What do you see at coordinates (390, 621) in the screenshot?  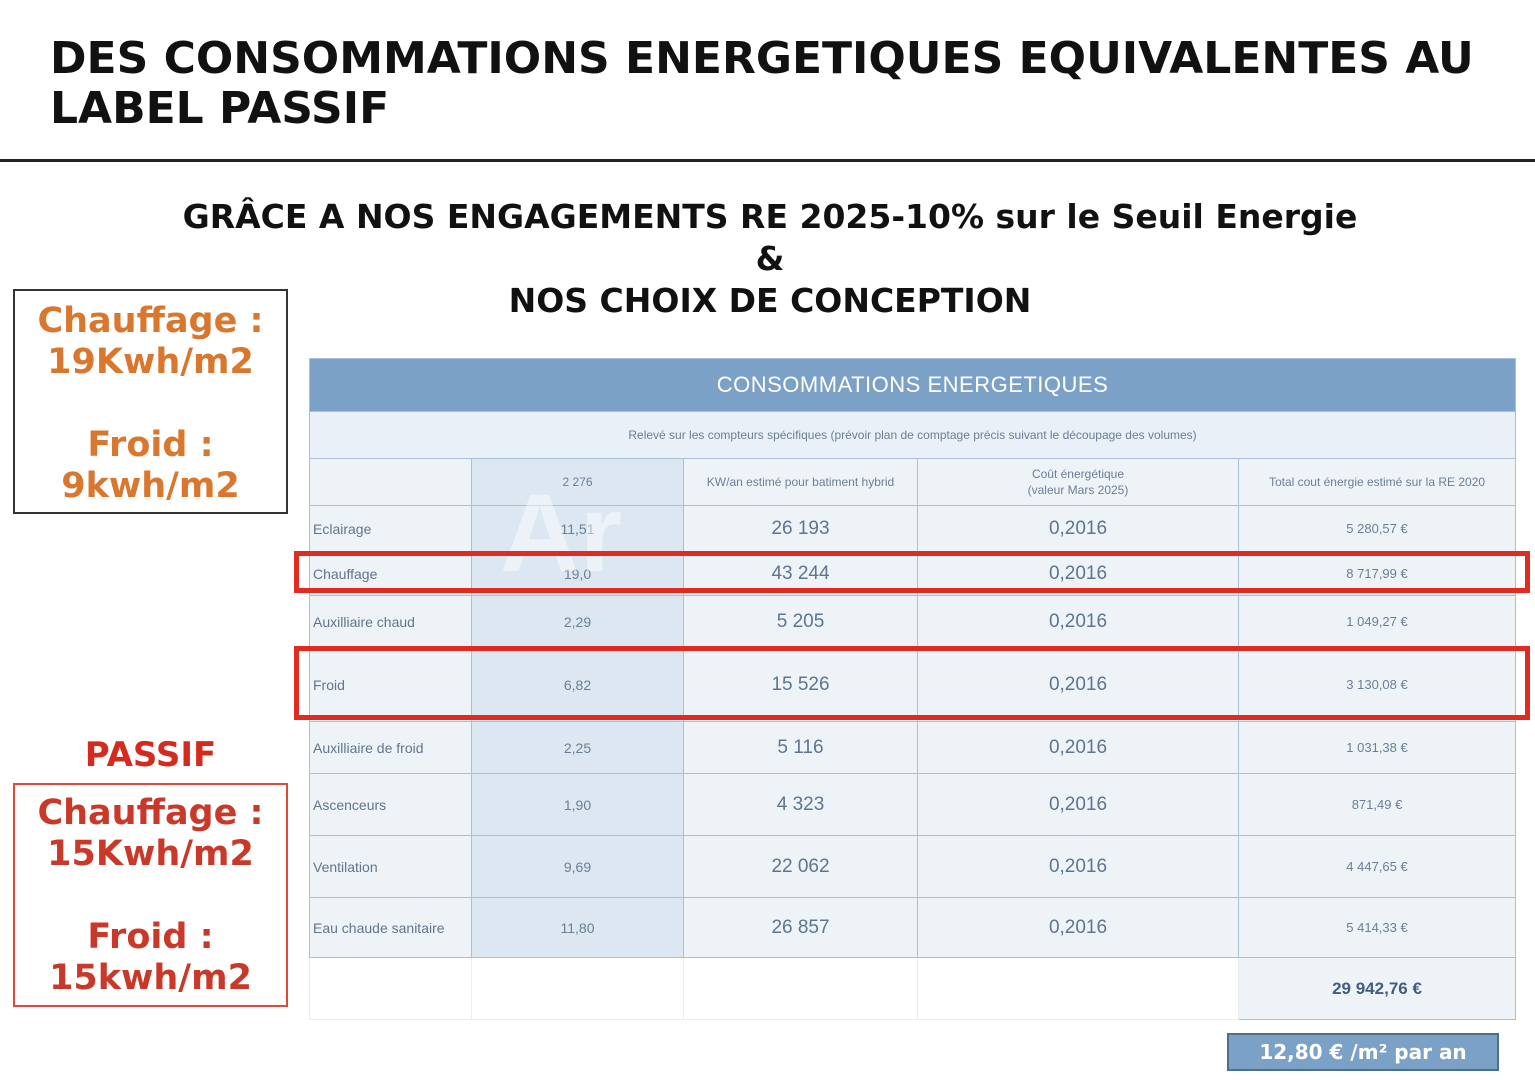 I see `row-name: Auxilliaire chaud` at bounding box center [390, 621].